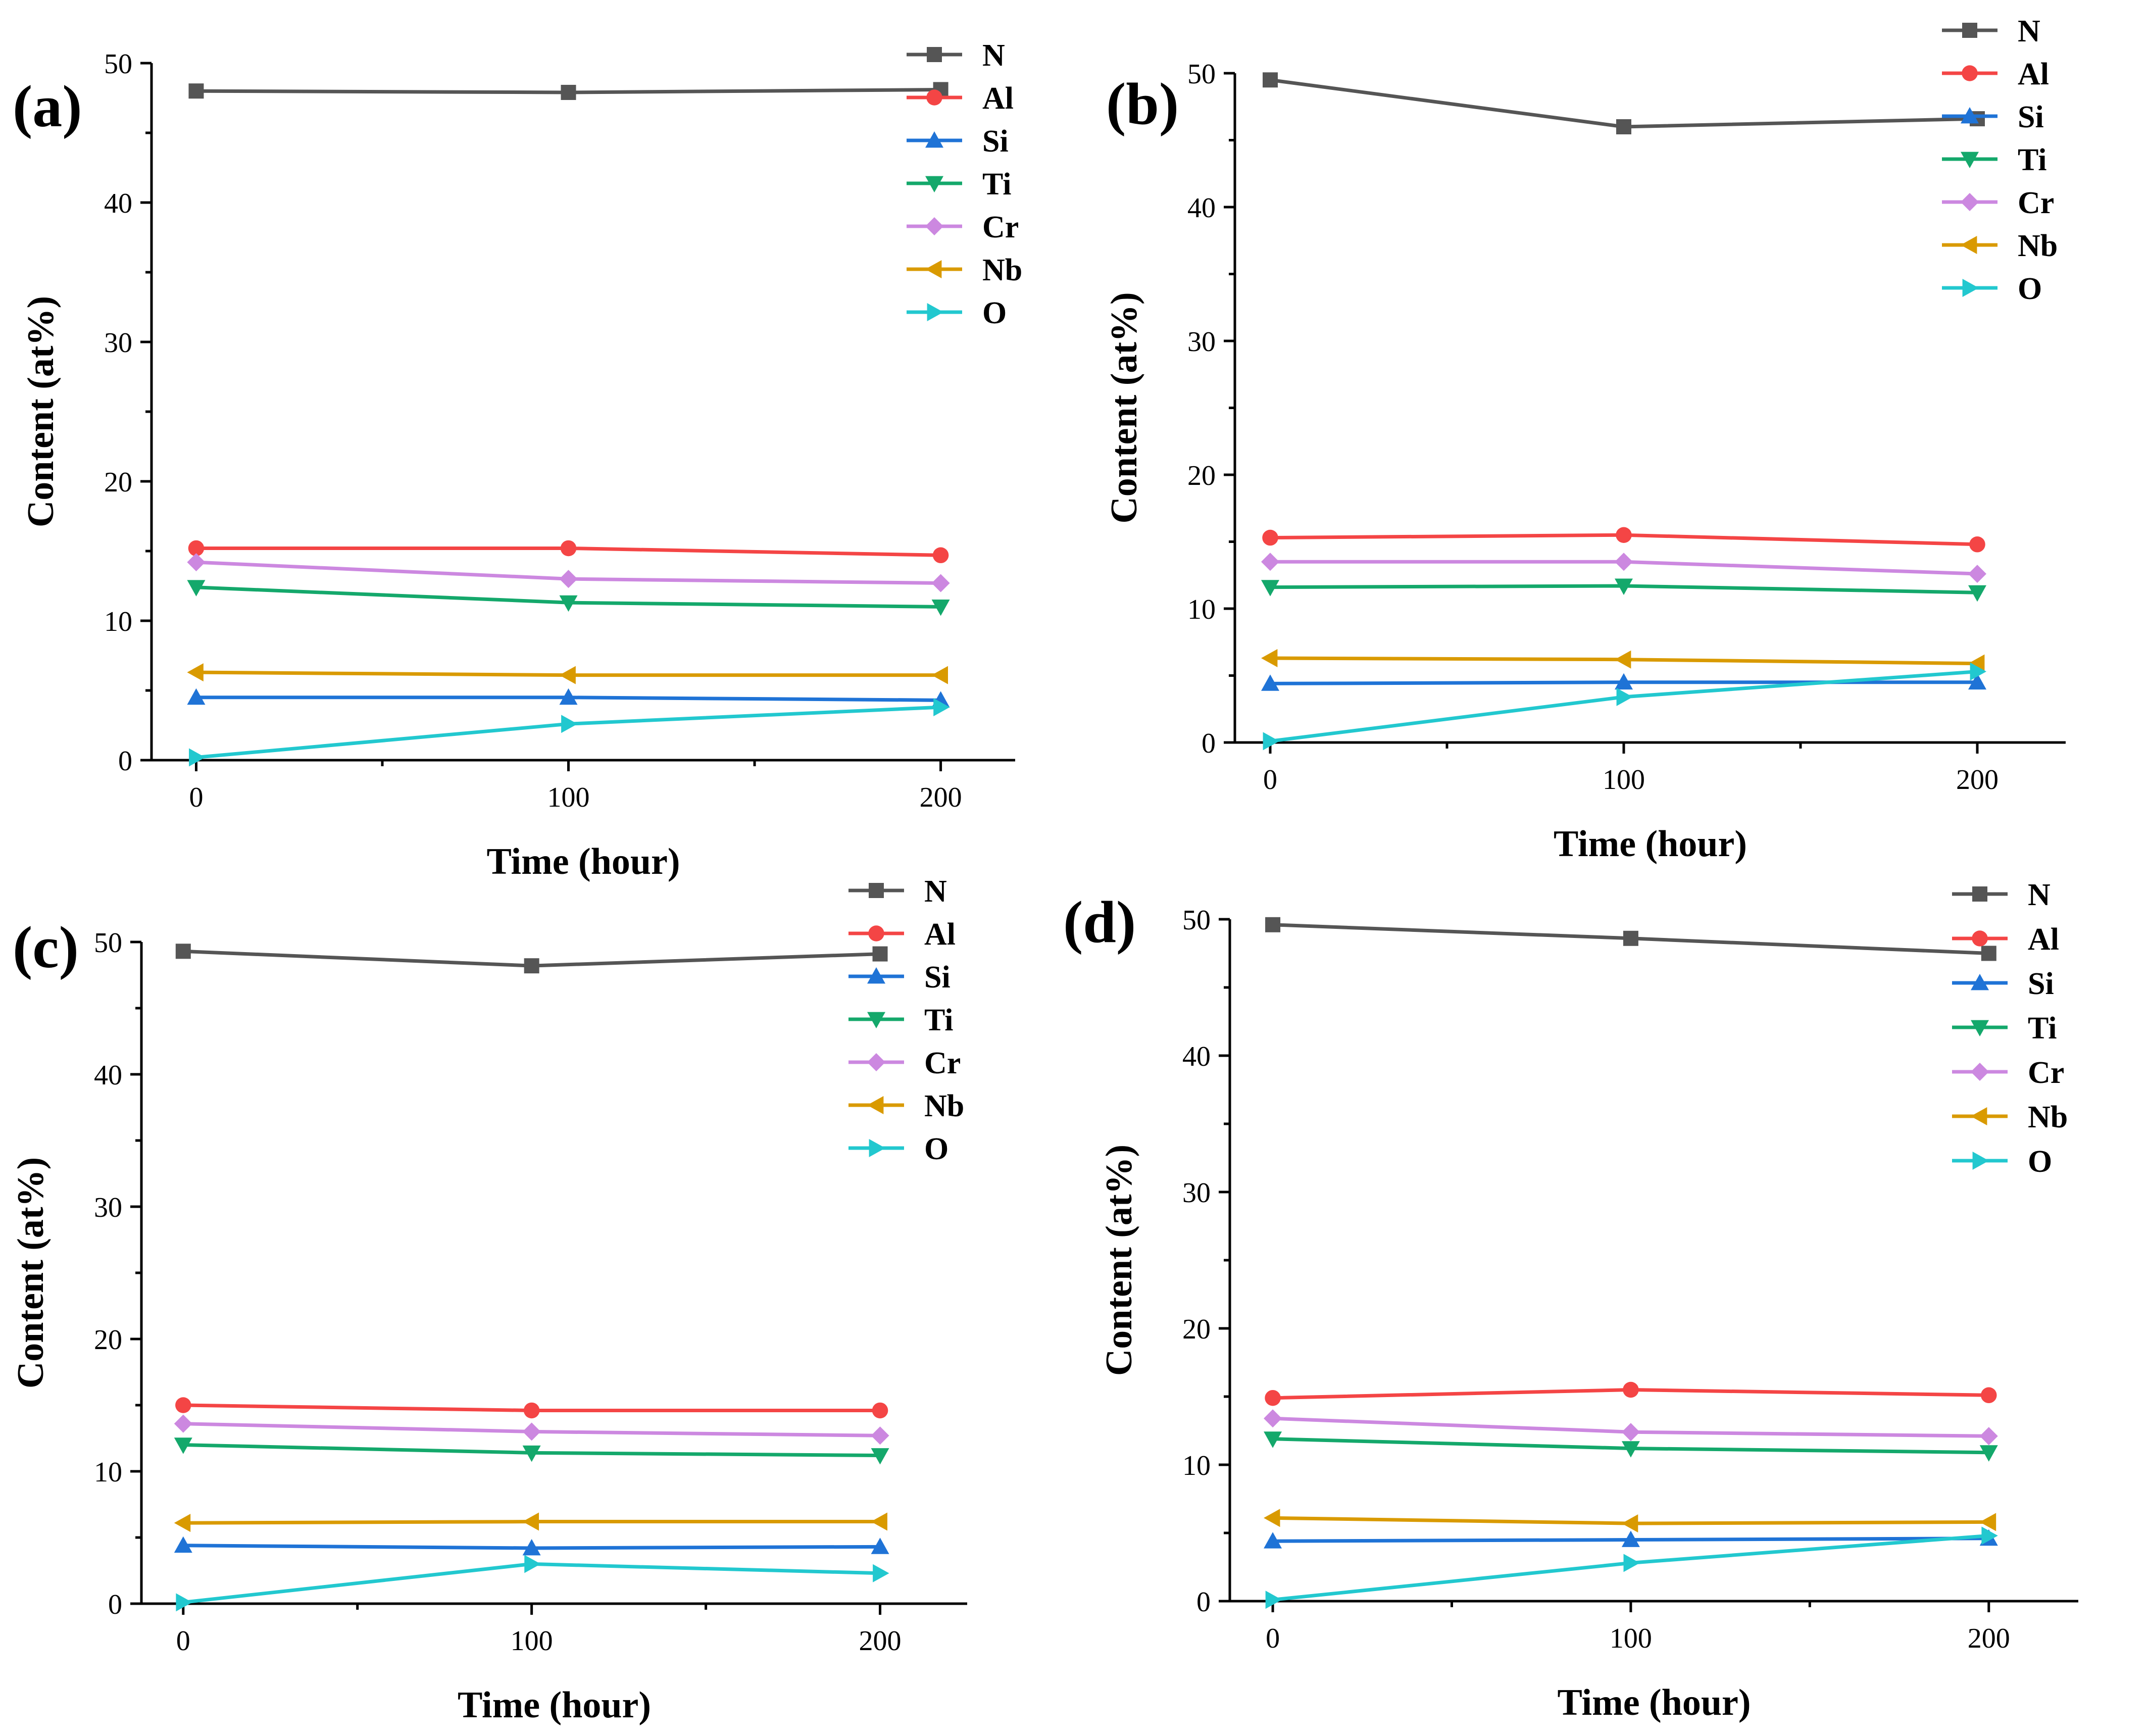 The image size is (2148, 1736). Describe the element at coordinates (1099, 922) in the screenshot. I see `panel-label: (d)` at that location.